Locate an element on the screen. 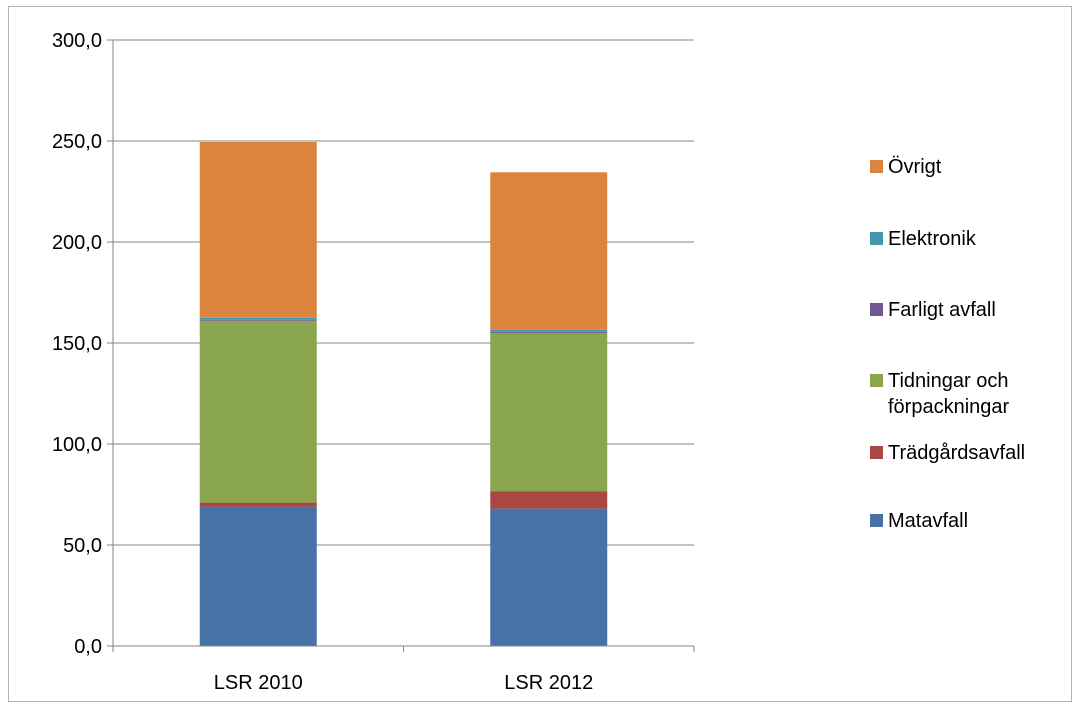  legend-label: Farligt avfall is located at coordinates (942, 310).